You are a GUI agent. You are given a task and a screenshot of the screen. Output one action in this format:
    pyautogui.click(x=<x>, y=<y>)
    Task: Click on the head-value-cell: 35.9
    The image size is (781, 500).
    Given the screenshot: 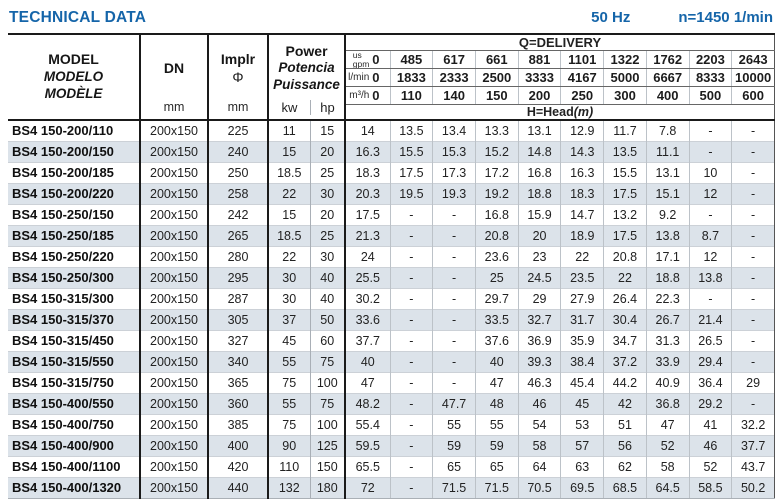 What is the action you would take?
    pyautogui.click(x=582, y=340)
    